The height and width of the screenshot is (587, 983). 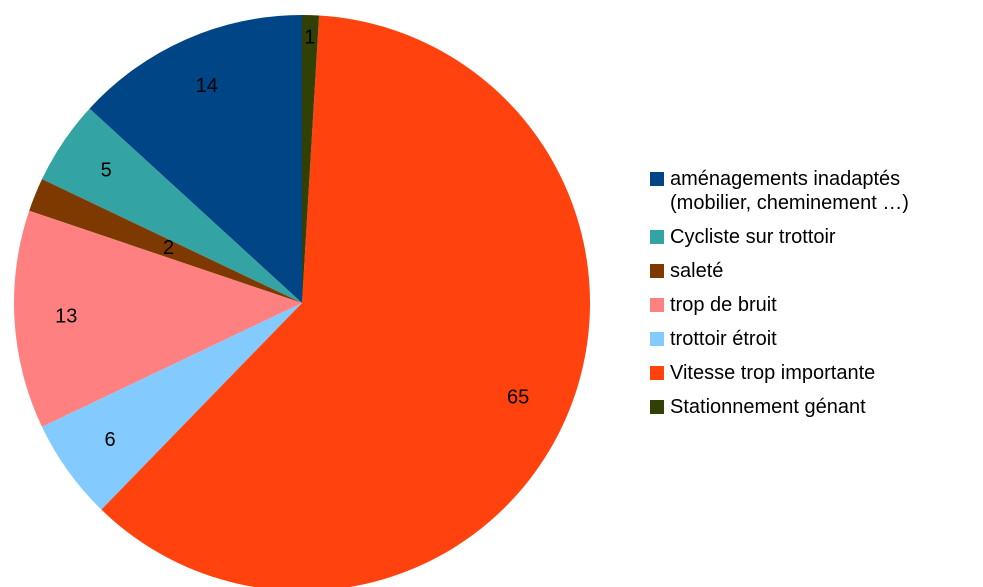 What do you see at coordinates (815, 271) in the screenshot?
I see `legend-item: saleté` at bounding box center [815, 271].